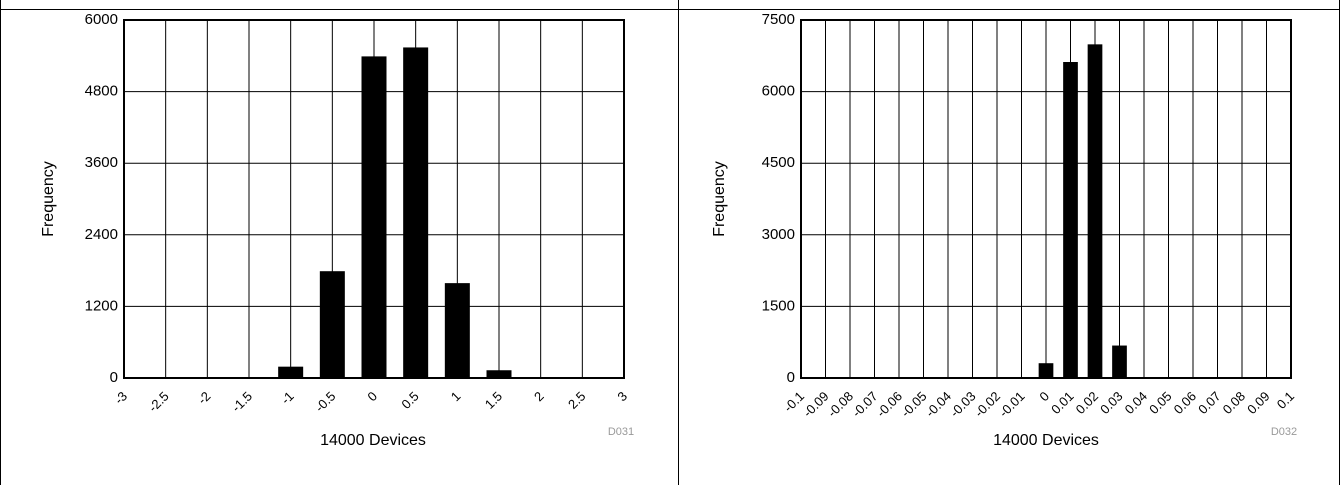 Image resolution: width=1340 pixels, height=485 pixels. What do you see at coordinates (890, 405) in the screenshot?
I see `x-tick-label: -0.06` at bounding box center [890, 405].